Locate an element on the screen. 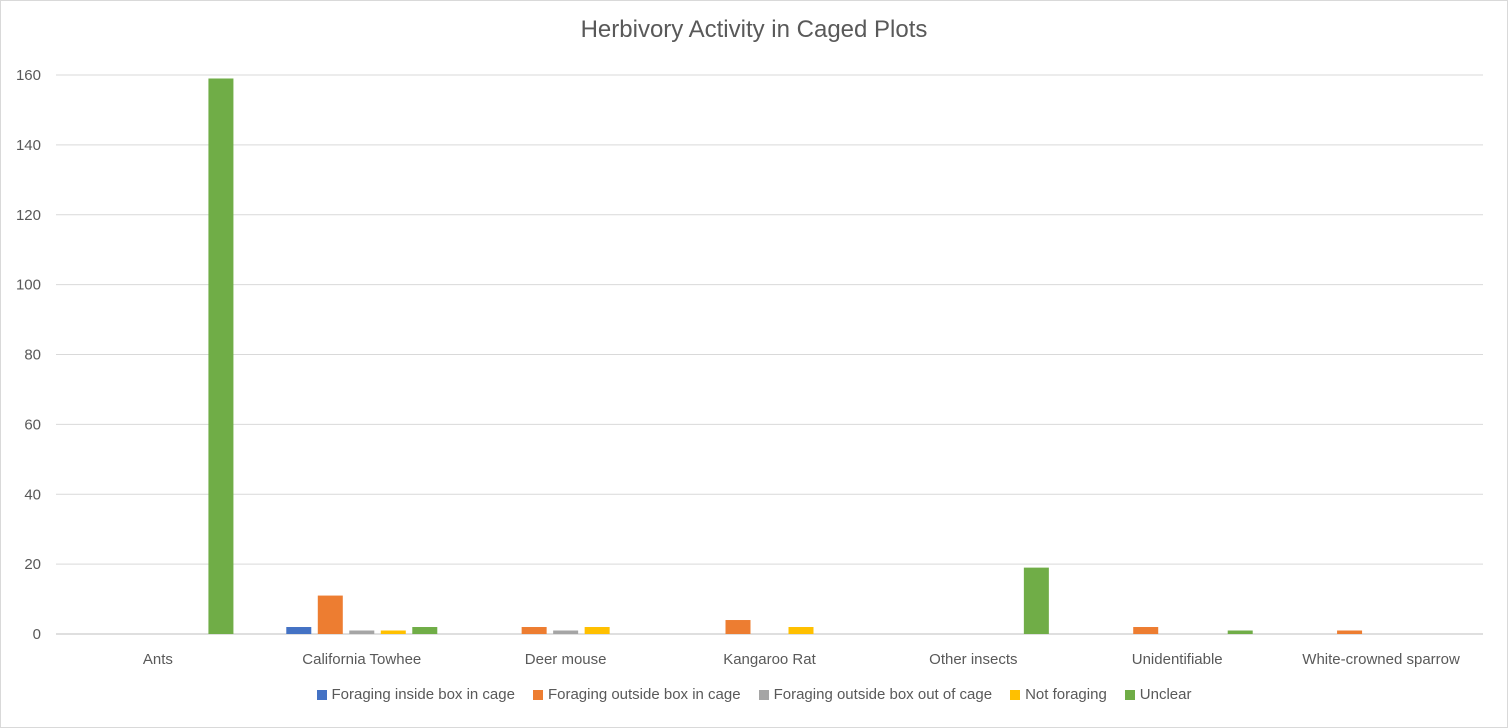 This screenshot has height=728, width=1508. legend-label: Unclear is located at coordinates (1165, 694).